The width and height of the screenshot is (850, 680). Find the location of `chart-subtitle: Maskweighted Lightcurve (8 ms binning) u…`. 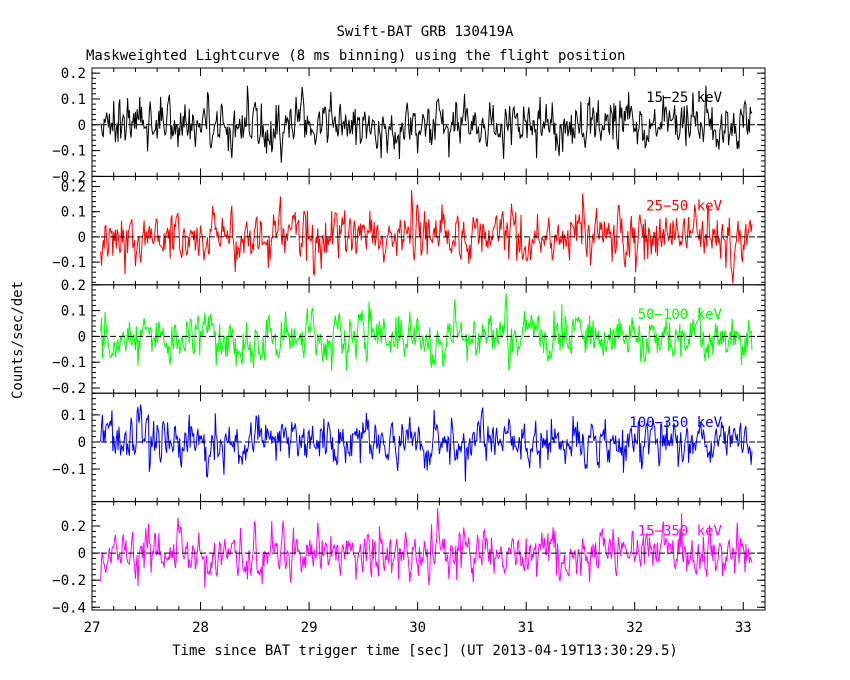

chart-subtitle: Maskweighted Lightcurve (8 ms binning) u… is located at coordinates (355, 56).